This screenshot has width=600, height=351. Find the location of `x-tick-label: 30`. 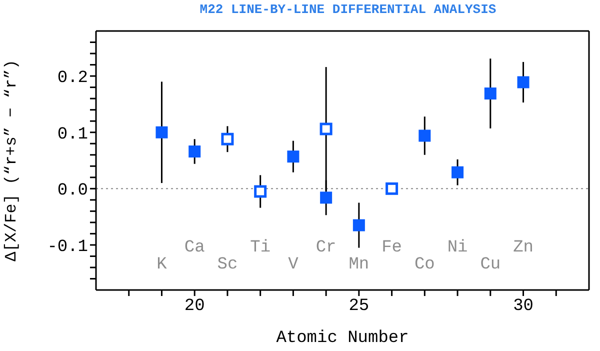

x-tick-label: 30 is located at coordinates (523, 306).